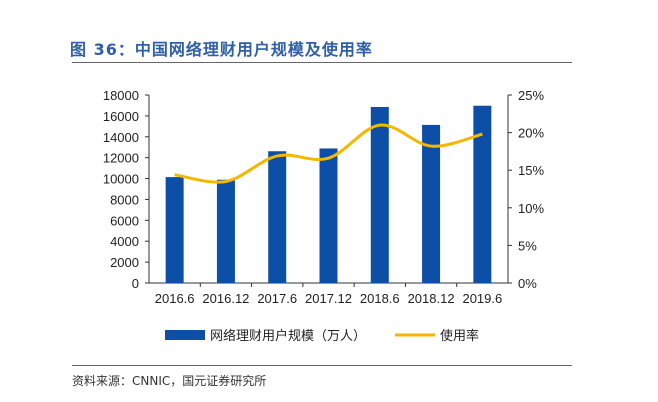 The image size is (658, 402). What do you see at coordinates (431, 298) in the screenshot?
I see `x-tick-label: 2018.12` at bounding box center [431, 298].